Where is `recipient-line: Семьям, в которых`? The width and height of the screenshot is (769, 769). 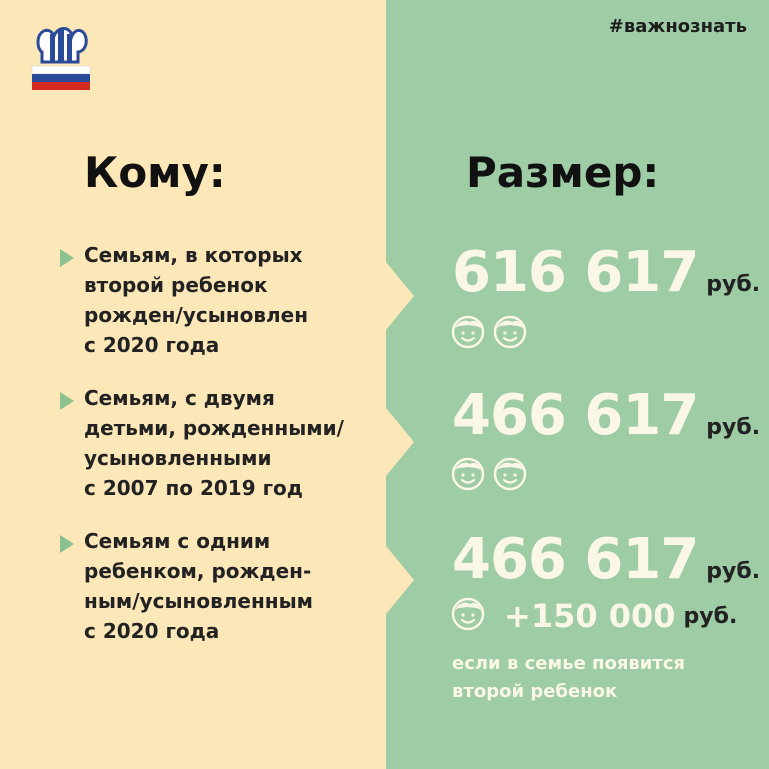 recipient-line: Семьям, в которых is located at coordinates (193, 255).